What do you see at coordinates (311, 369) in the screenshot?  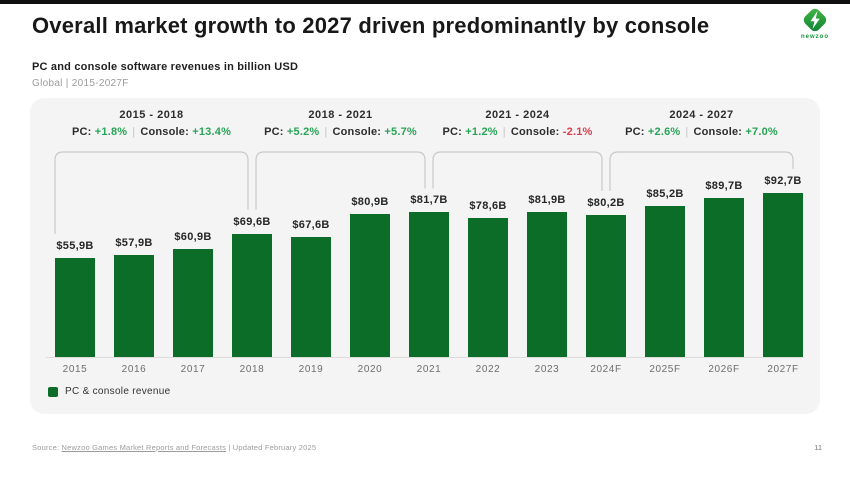 I see `x-axis-label: 2019` at bounding box center [311, 369].